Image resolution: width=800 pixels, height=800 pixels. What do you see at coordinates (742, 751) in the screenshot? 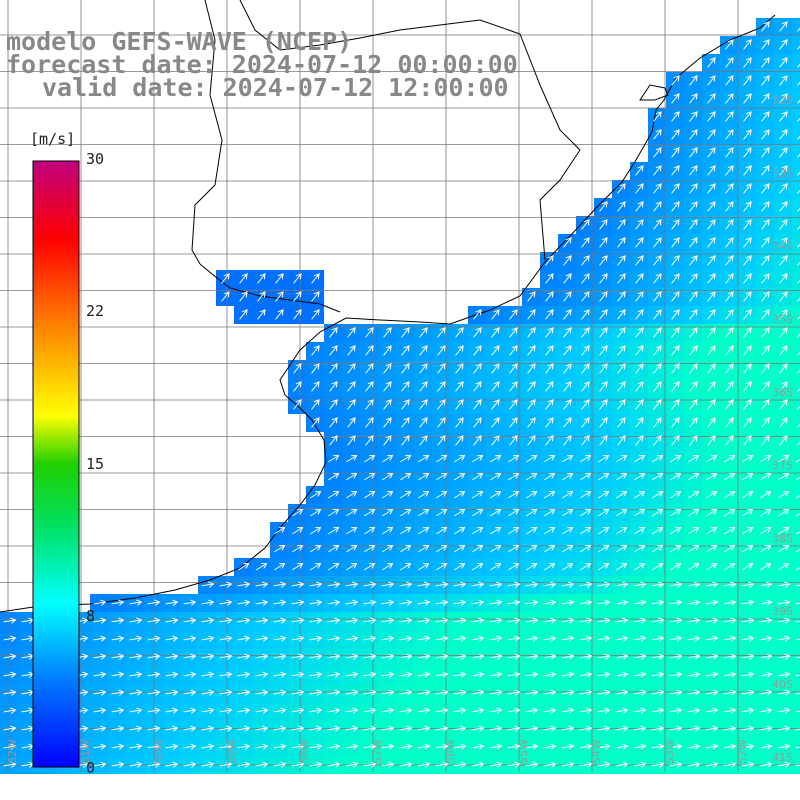
I see `lon-label: 52W` at bounding box center [742, 751].